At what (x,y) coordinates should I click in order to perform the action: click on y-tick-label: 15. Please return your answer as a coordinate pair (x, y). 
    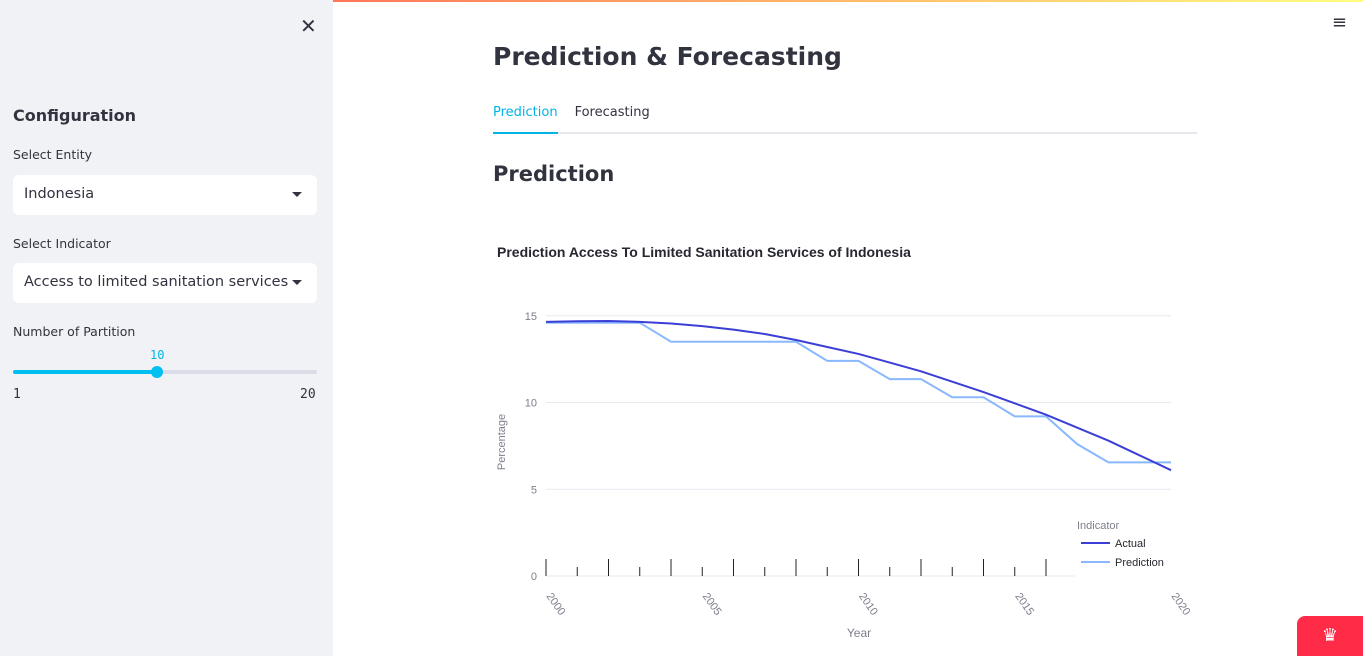
    Looking at the image, I should click on (531, 317).